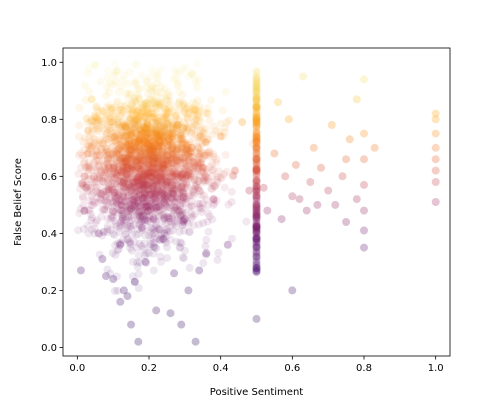 This screenshot has height=400, width=500. I want to click on x-axis-label: Positive Sentiment, so click(256, 392).